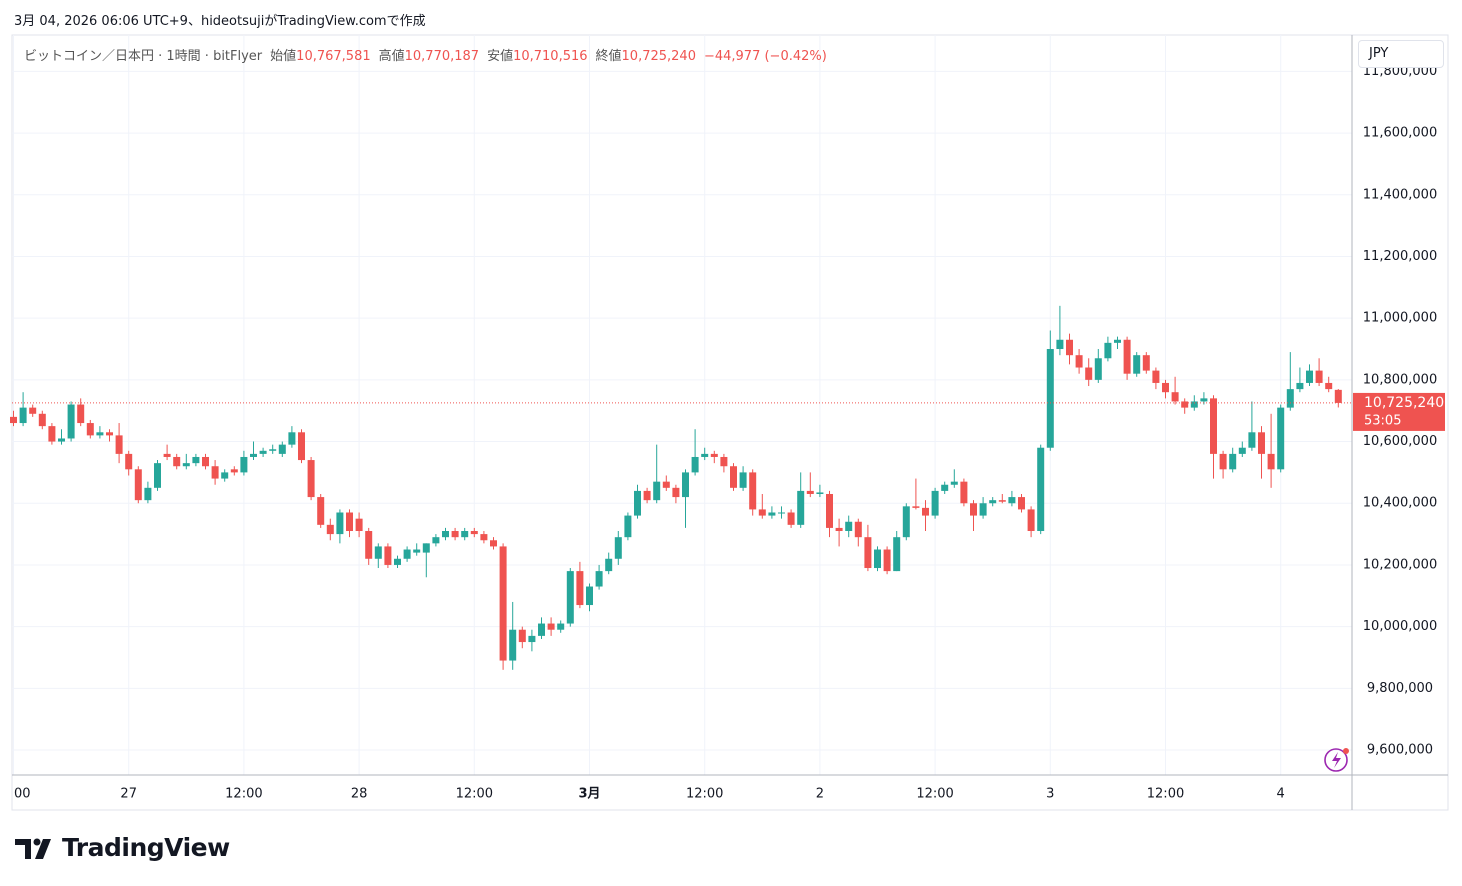 The width and height of the screenshot is (1462, 886). Describe the element at coordinates (1281, 794) in the screenshot. I see `x-tick-label: 4` at that location.